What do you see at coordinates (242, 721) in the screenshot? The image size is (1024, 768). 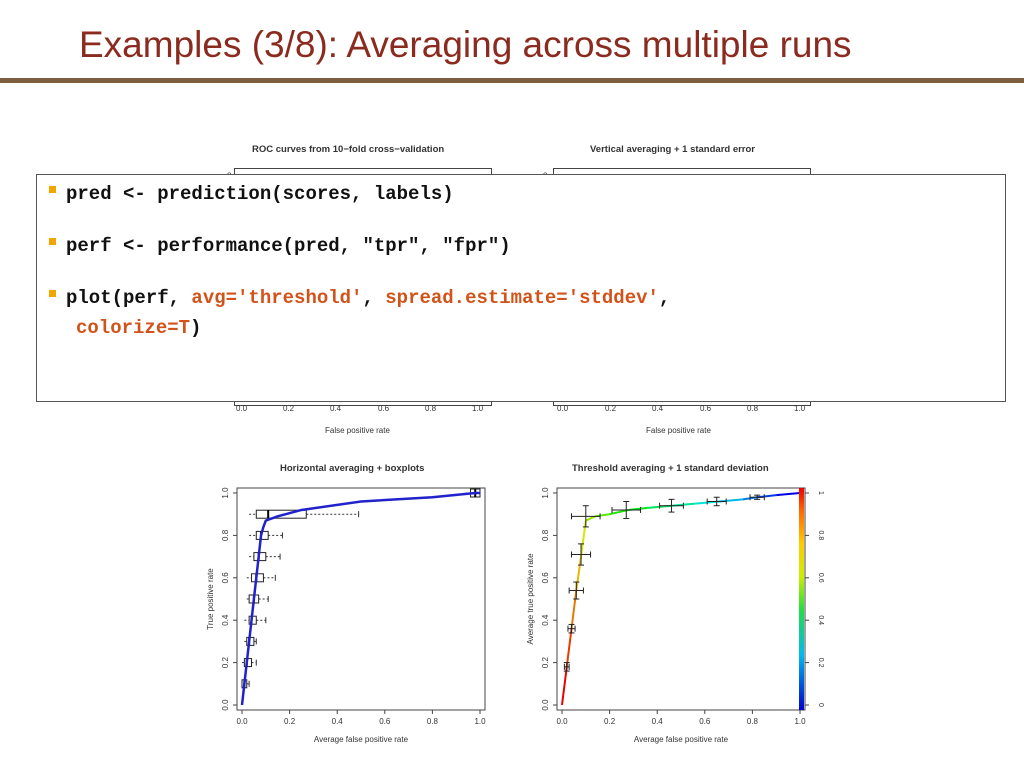 I see `hz-x-tick-label: 0.0` at bounding box center [242, 721].